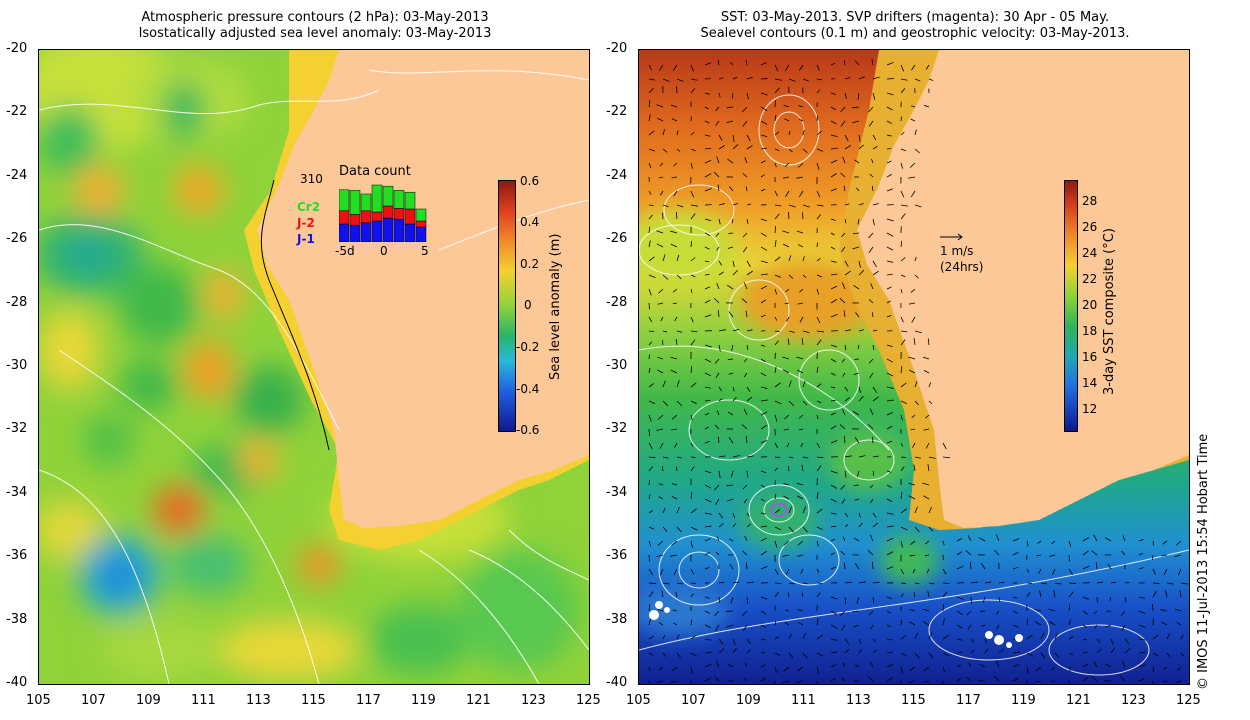  What do you see at coordinates (295, 315) in the screenshot?
I see `shelf-contour` at bounding box center [295, 315].